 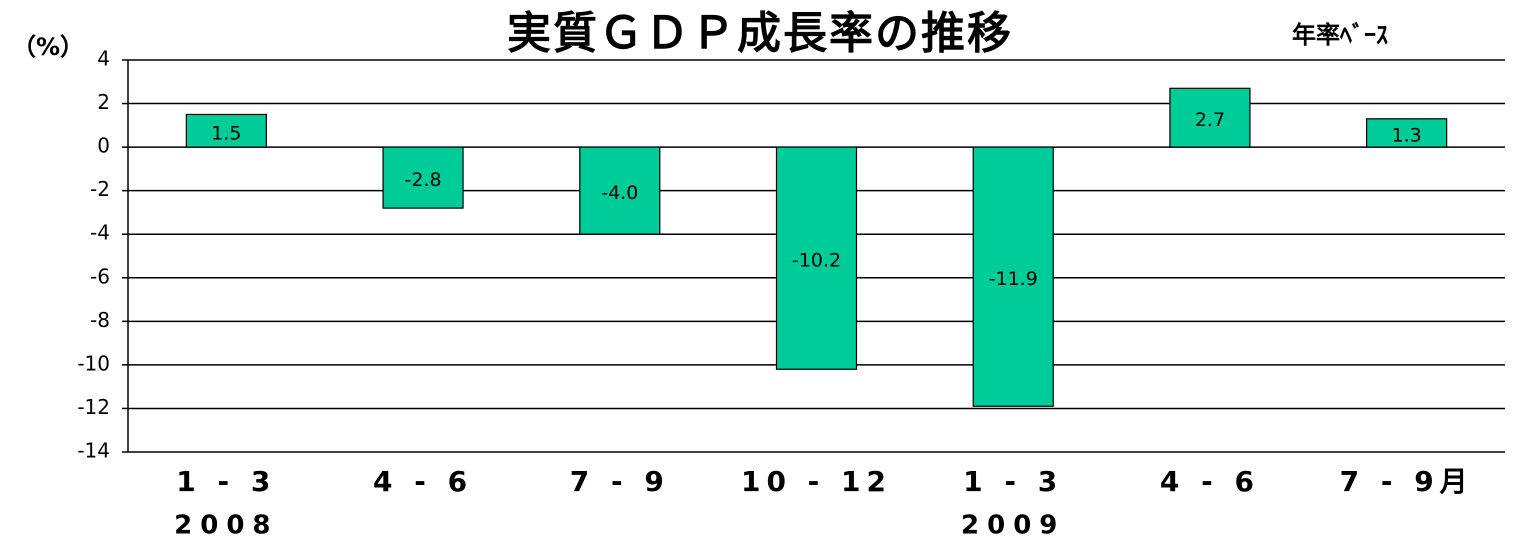 I want to click on x-tick-label: 7 - 9, so click(x=620, y=481).